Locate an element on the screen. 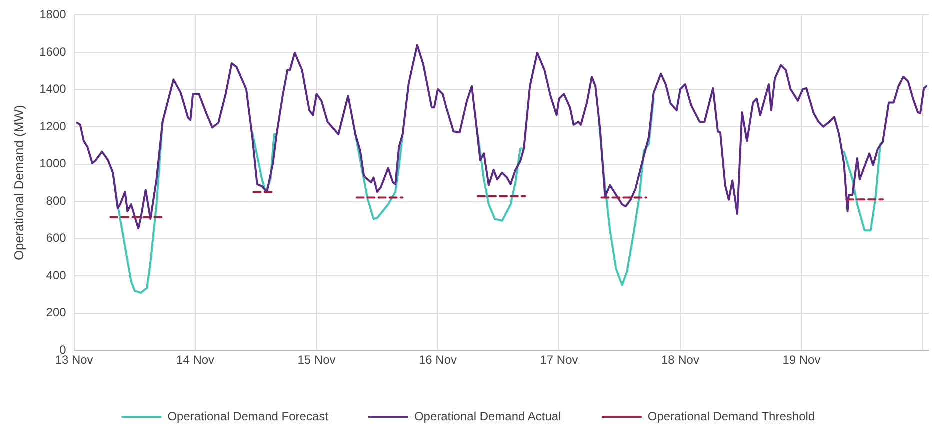 This screenshot has width=941, height=435. y-tick-label: 1200 is located at coordinates (53, 126).